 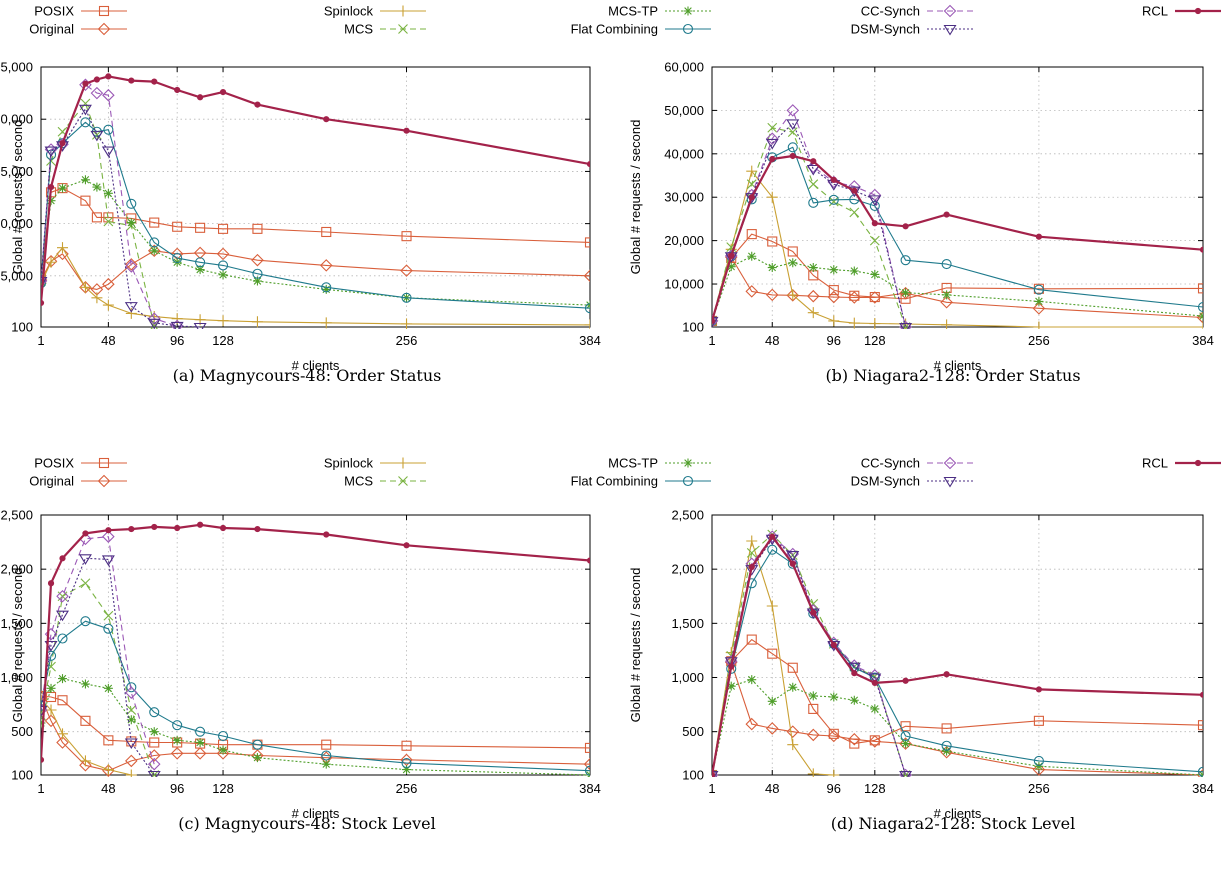 I want to click on plot-frame, so click(x=957, y=645).